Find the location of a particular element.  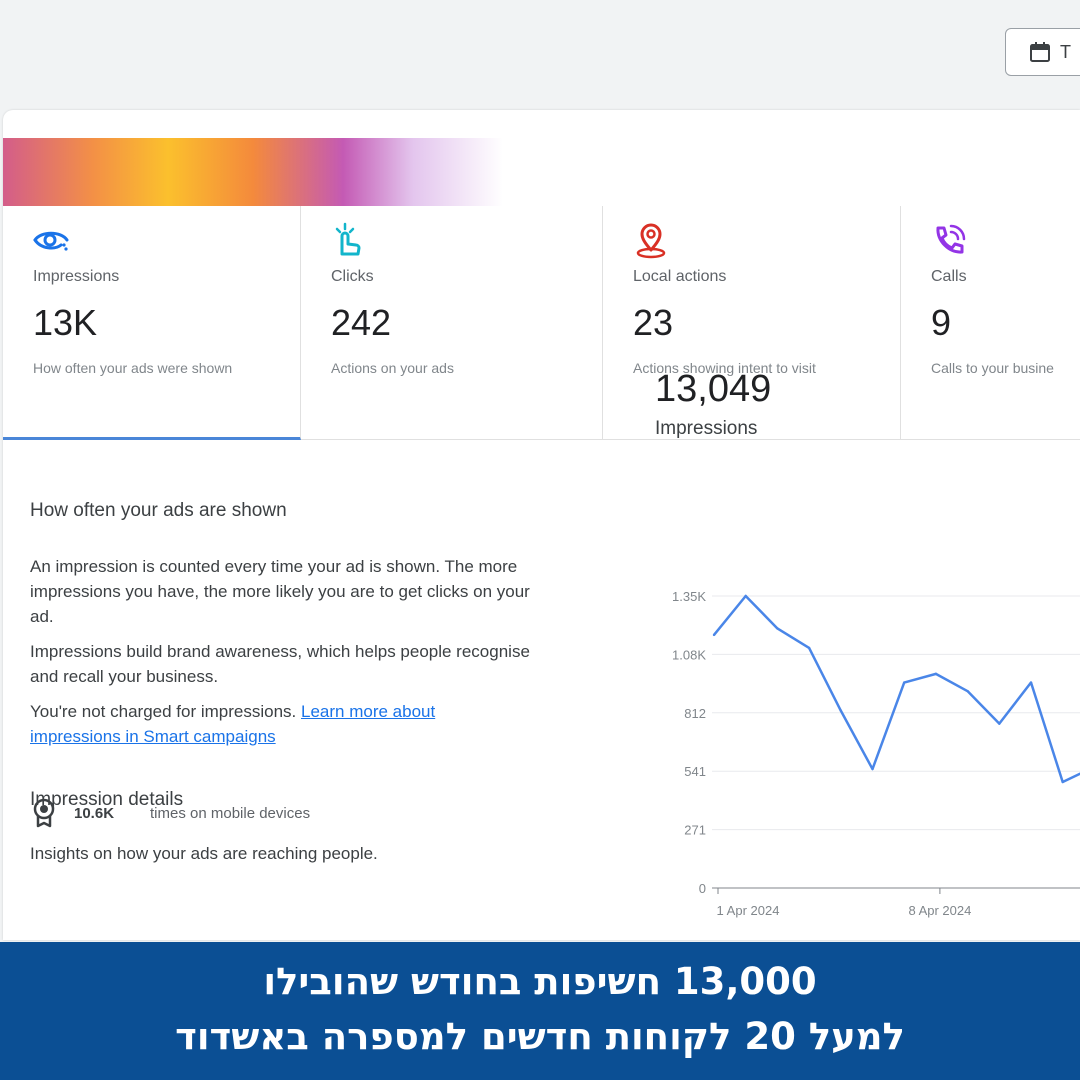

x-tick-label: 1 Apr 2024 is located at coordinates (748, 910).